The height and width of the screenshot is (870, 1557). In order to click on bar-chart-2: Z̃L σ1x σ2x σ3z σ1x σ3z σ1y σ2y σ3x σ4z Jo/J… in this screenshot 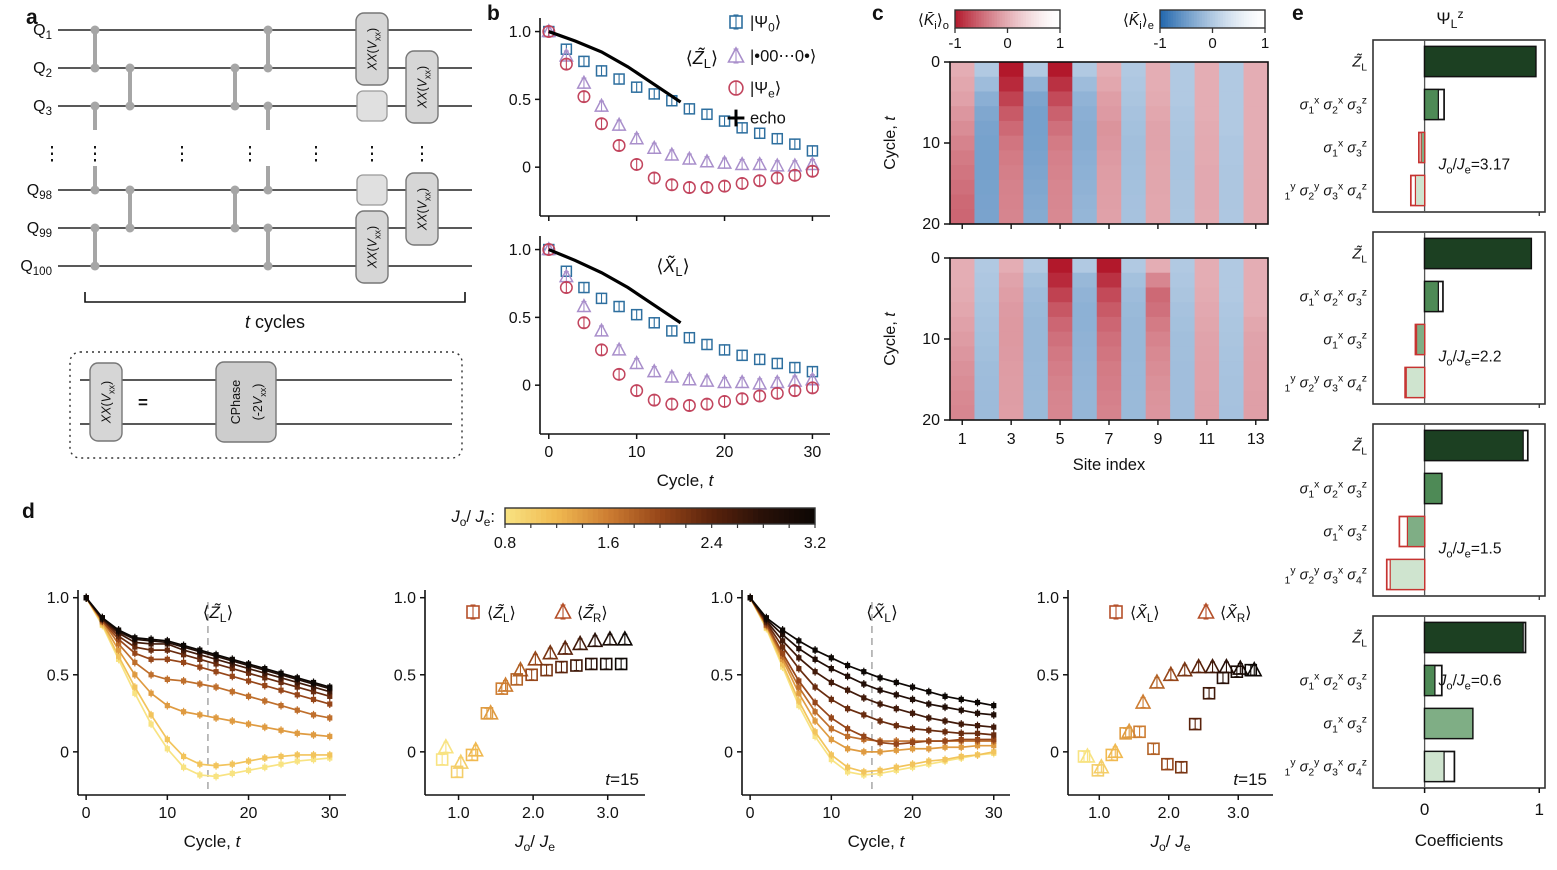, I will do `click(1415, 511)`.